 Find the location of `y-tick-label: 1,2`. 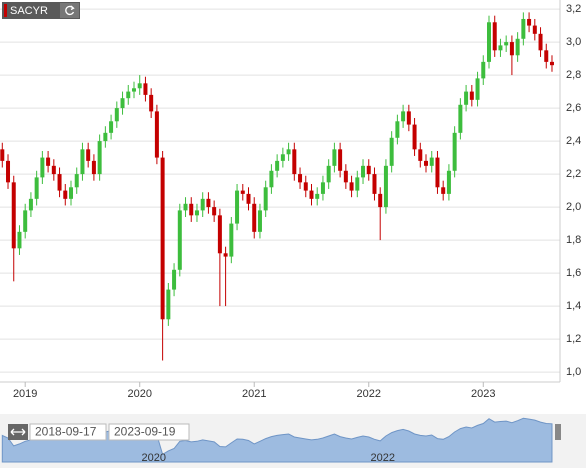

y-tick-label: 1,2 is located at coordinates (573, 339).